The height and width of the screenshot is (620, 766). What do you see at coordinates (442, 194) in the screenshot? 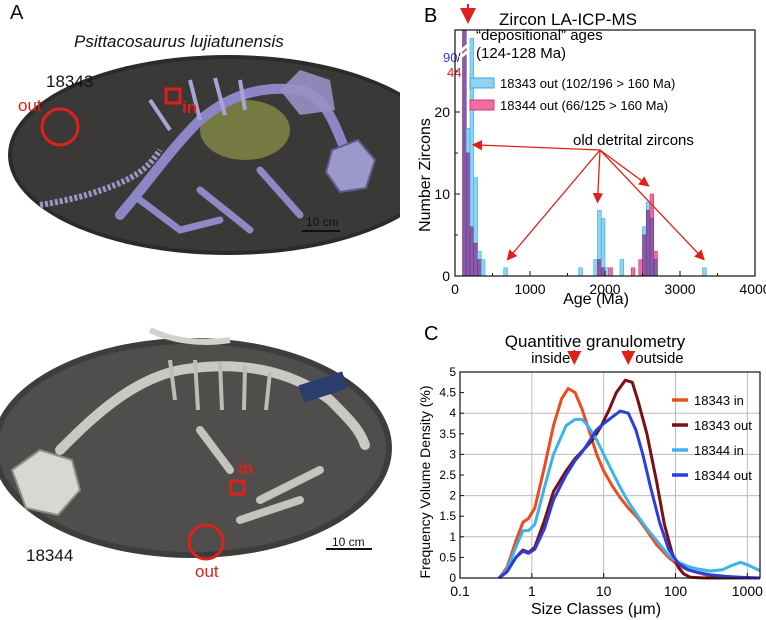
I see `y-tick-label: 10` at bounding box center [442, 194].